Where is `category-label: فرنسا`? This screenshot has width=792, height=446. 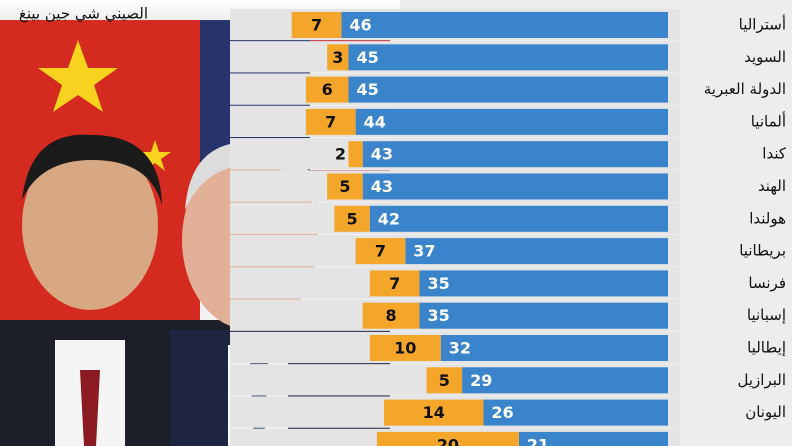 category-label: فرنسا is located at coordinates (767, 283).